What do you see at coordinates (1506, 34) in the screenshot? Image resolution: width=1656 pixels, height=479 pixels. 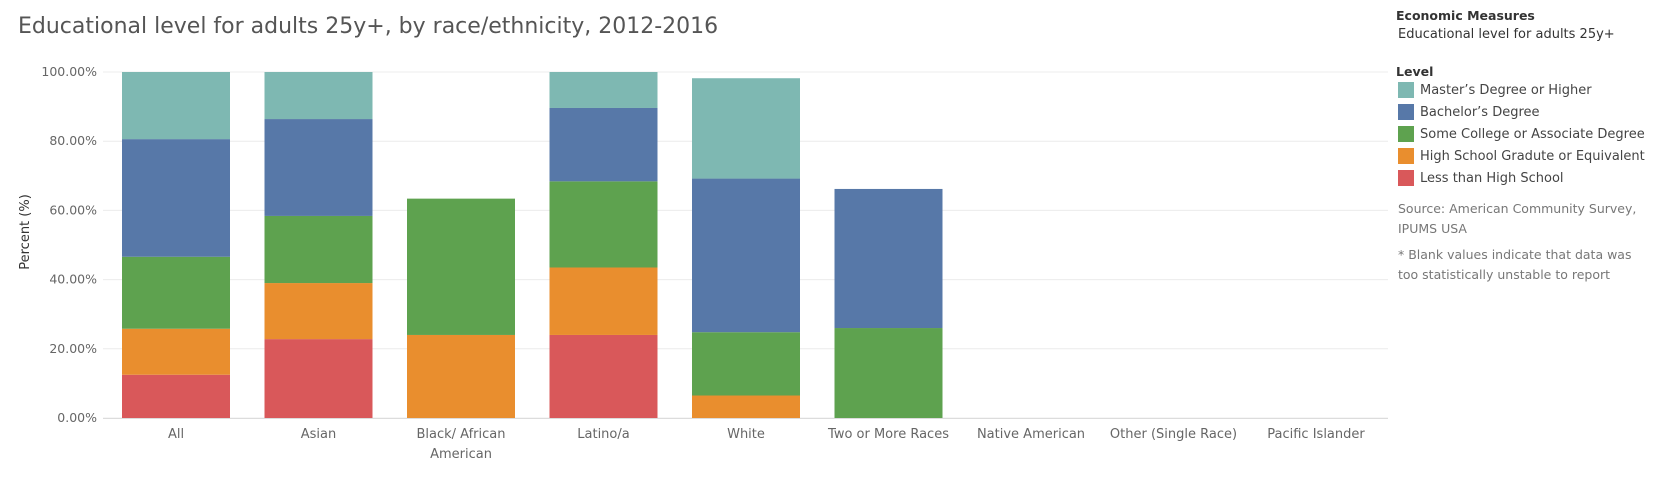 I see `measure-value: Educational level for adults 25y+` at bounding box center [1506, 34].